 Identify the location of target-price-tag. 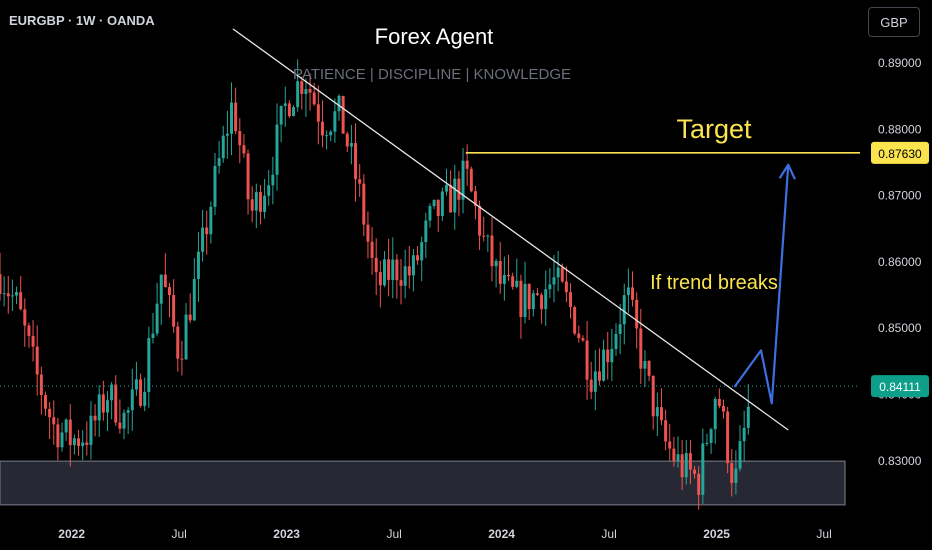
(900, 152).